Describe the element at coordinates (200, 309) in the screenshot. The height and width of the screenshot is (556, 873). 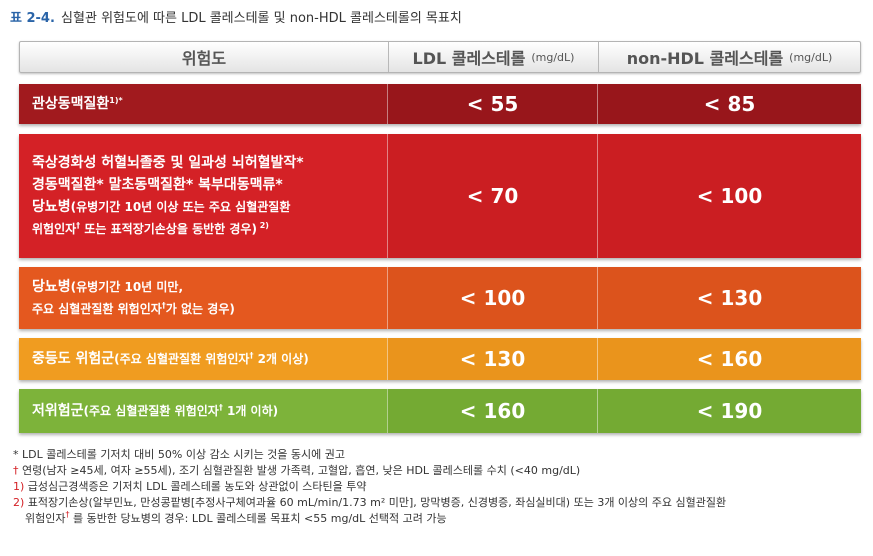
I see `risk-detail: 가 없는 경우)` at that location.